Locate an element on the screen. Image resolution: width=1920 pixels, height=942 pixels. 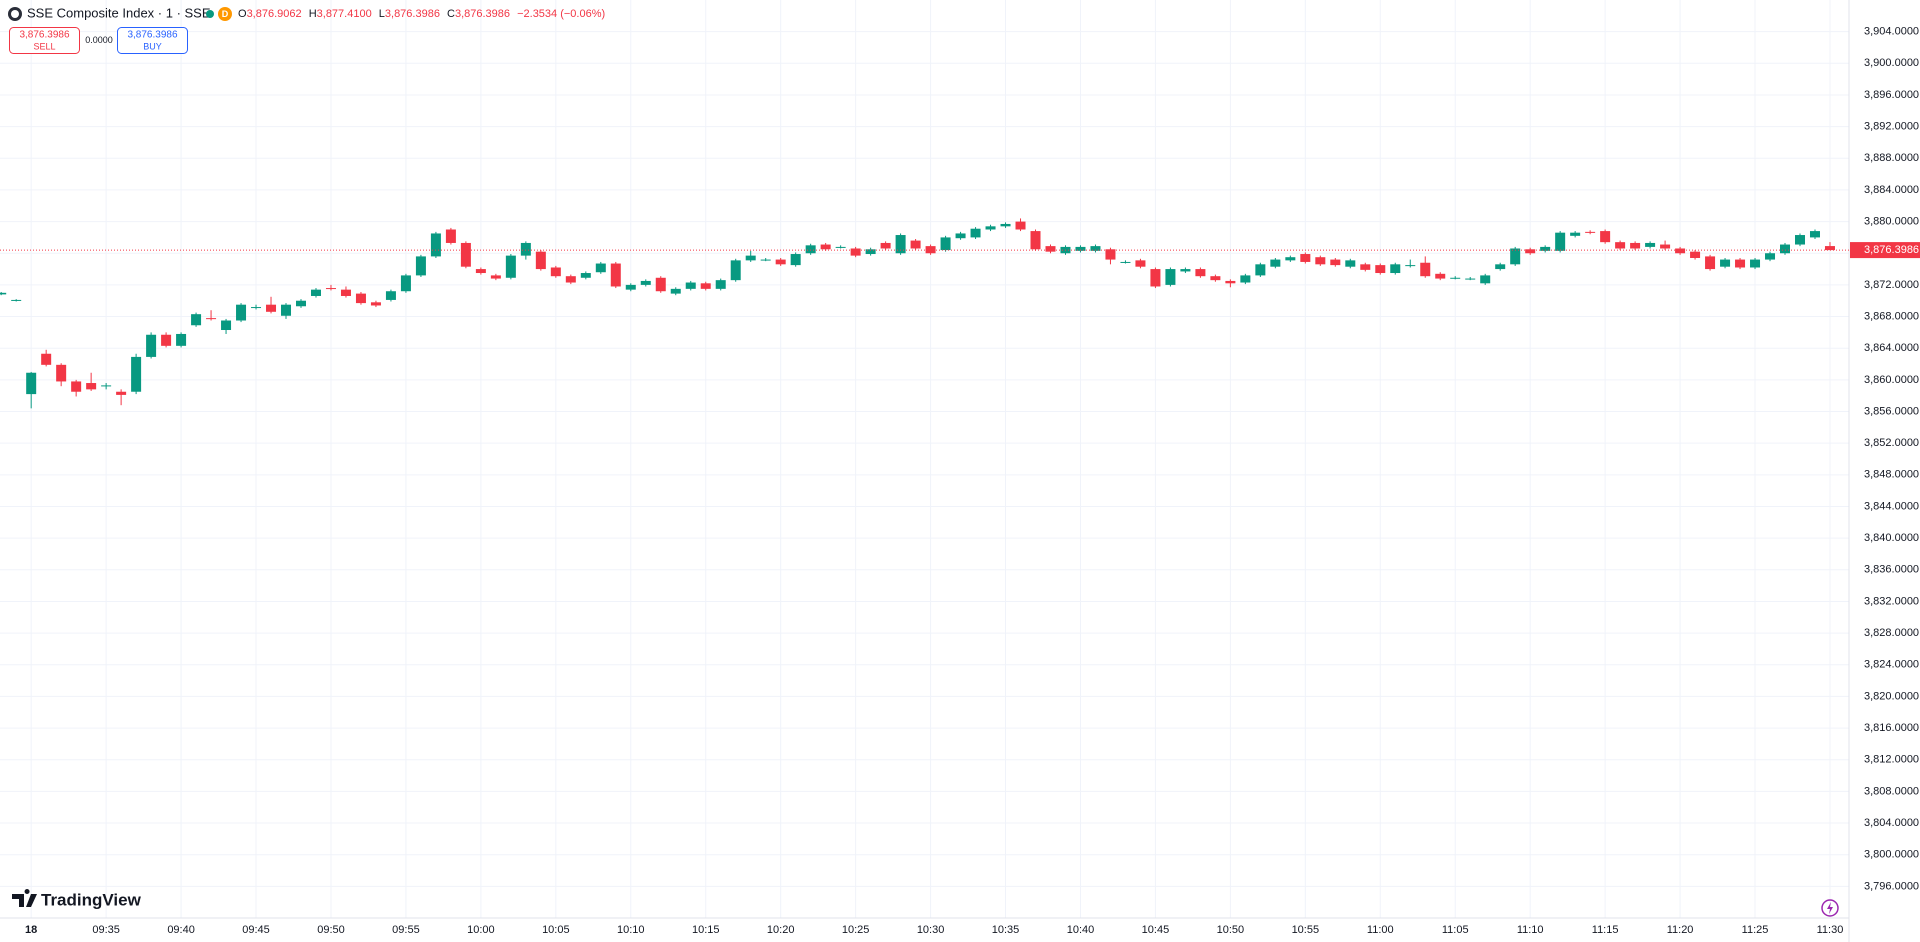
buy-button: 3,876.3986 BUY is located at coordinates (152, 40).